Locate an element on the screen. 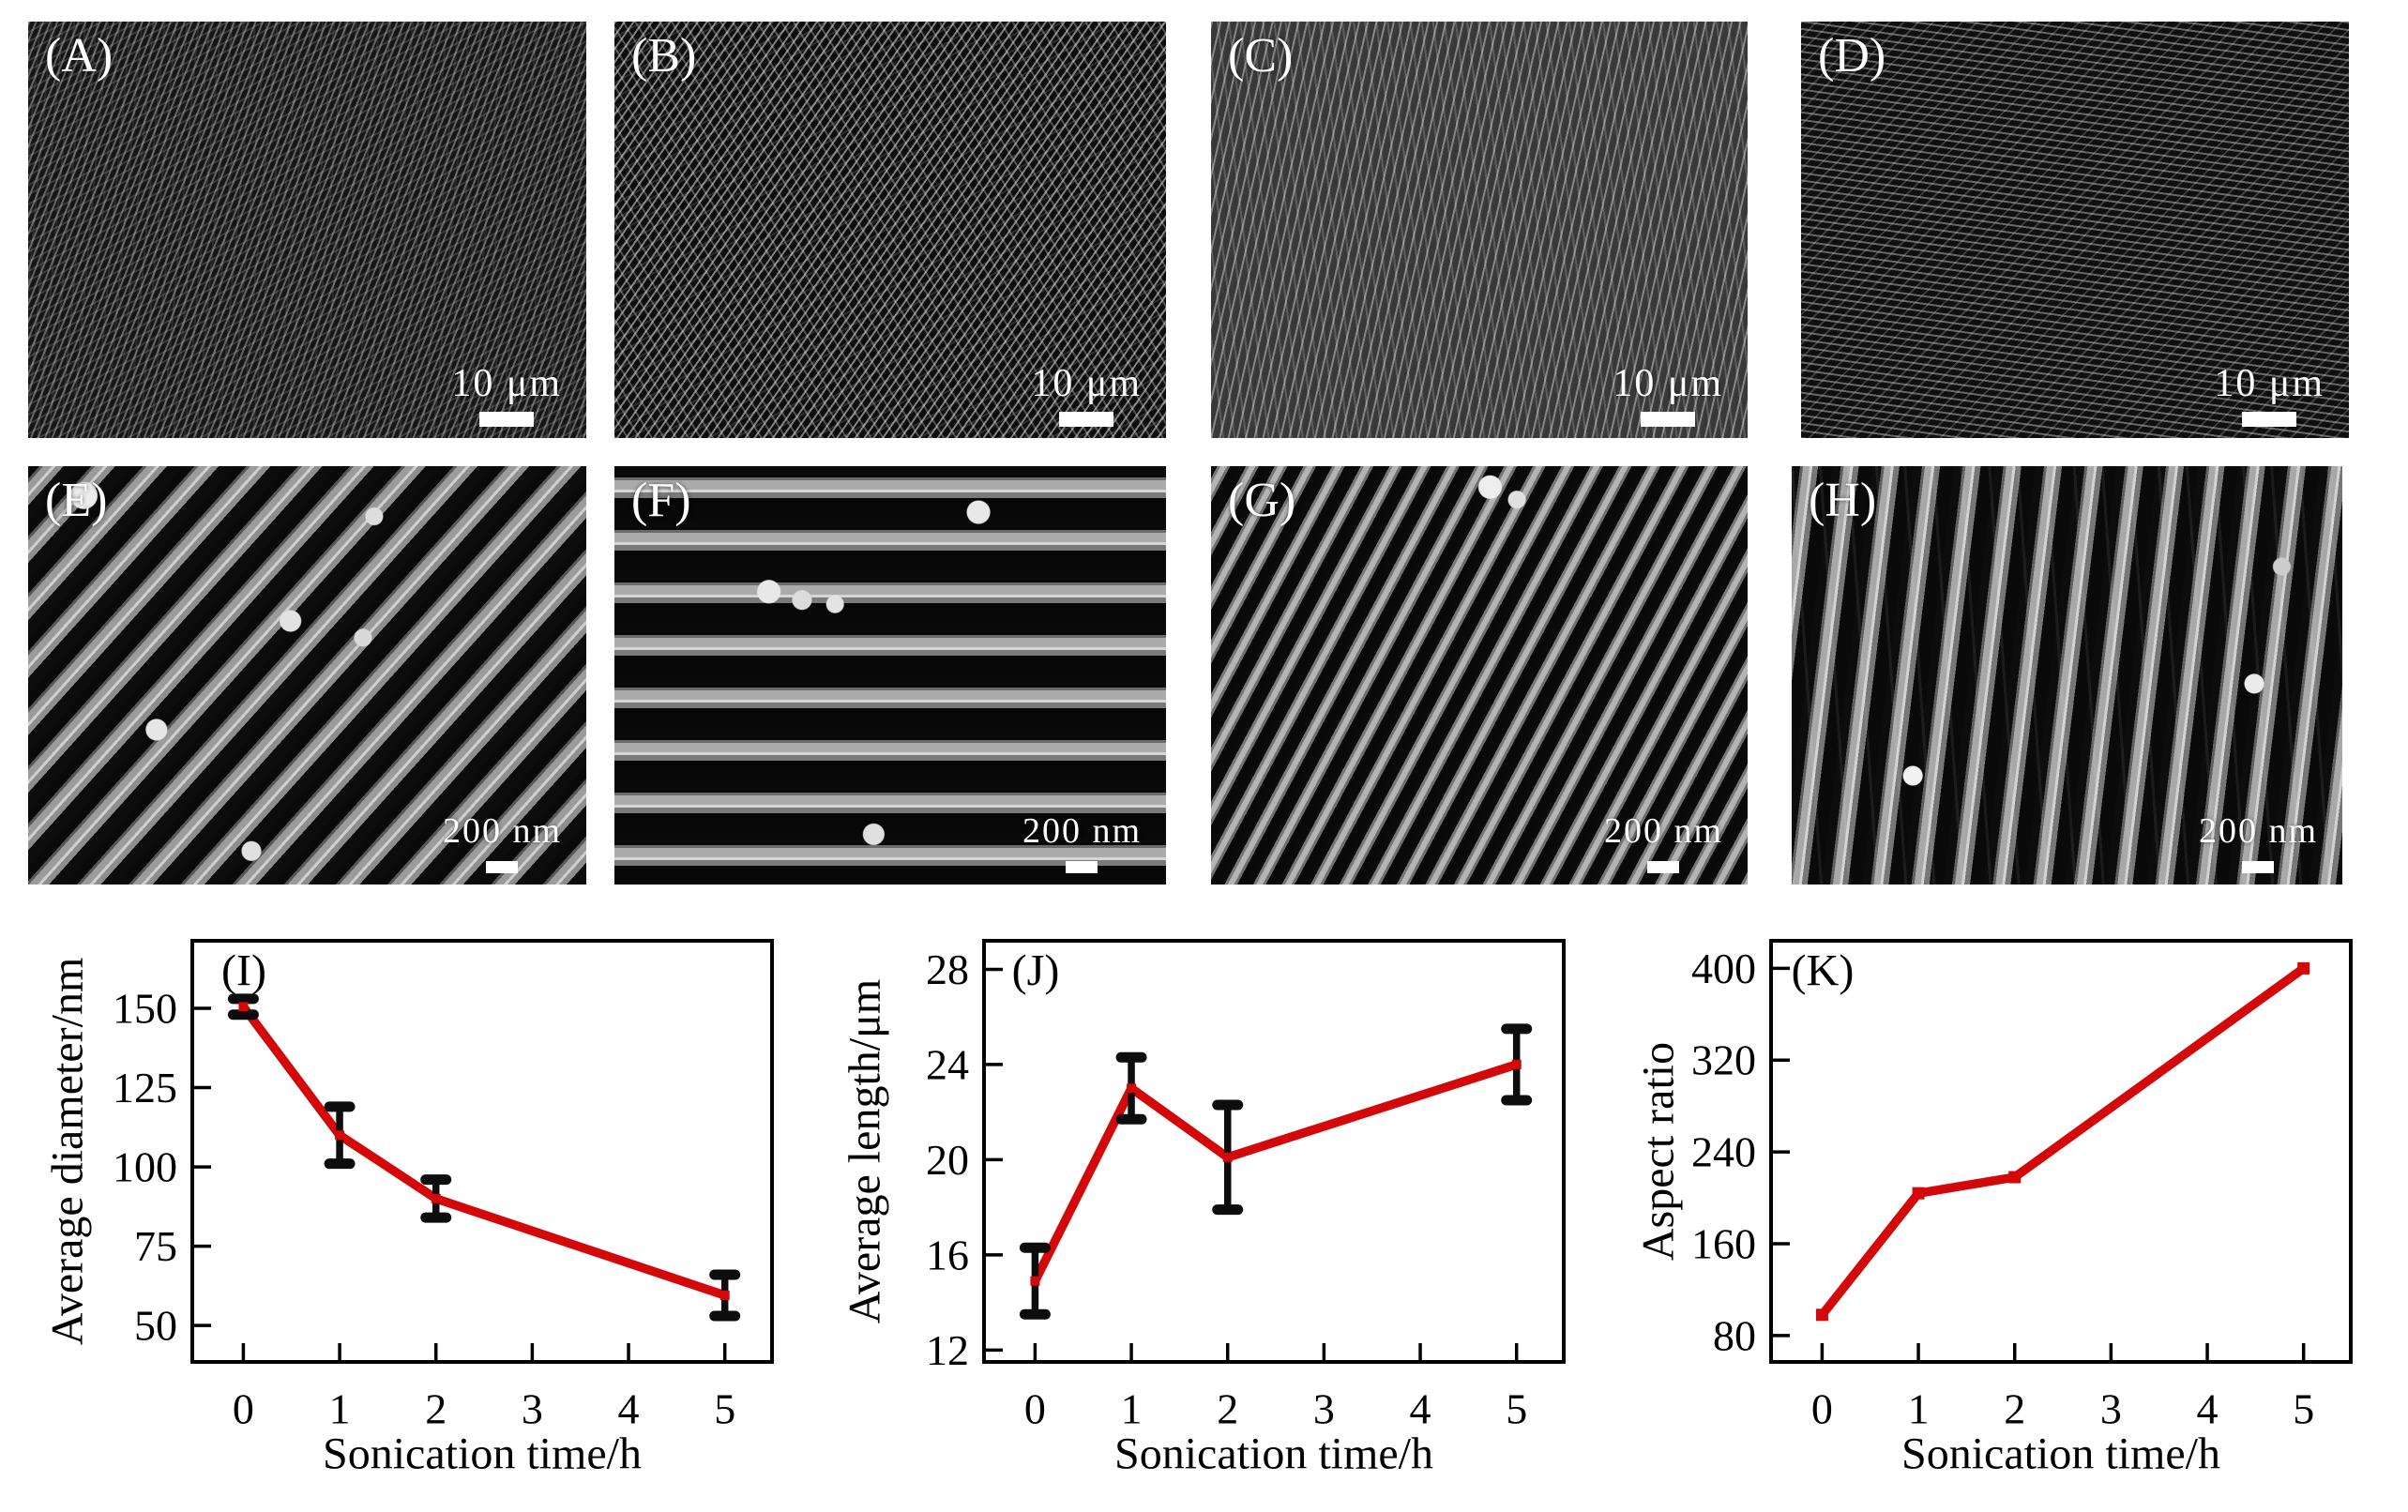 This screenshot has width=2408, height=1512. panel-label: (F) is located at coordinates (661, 500).